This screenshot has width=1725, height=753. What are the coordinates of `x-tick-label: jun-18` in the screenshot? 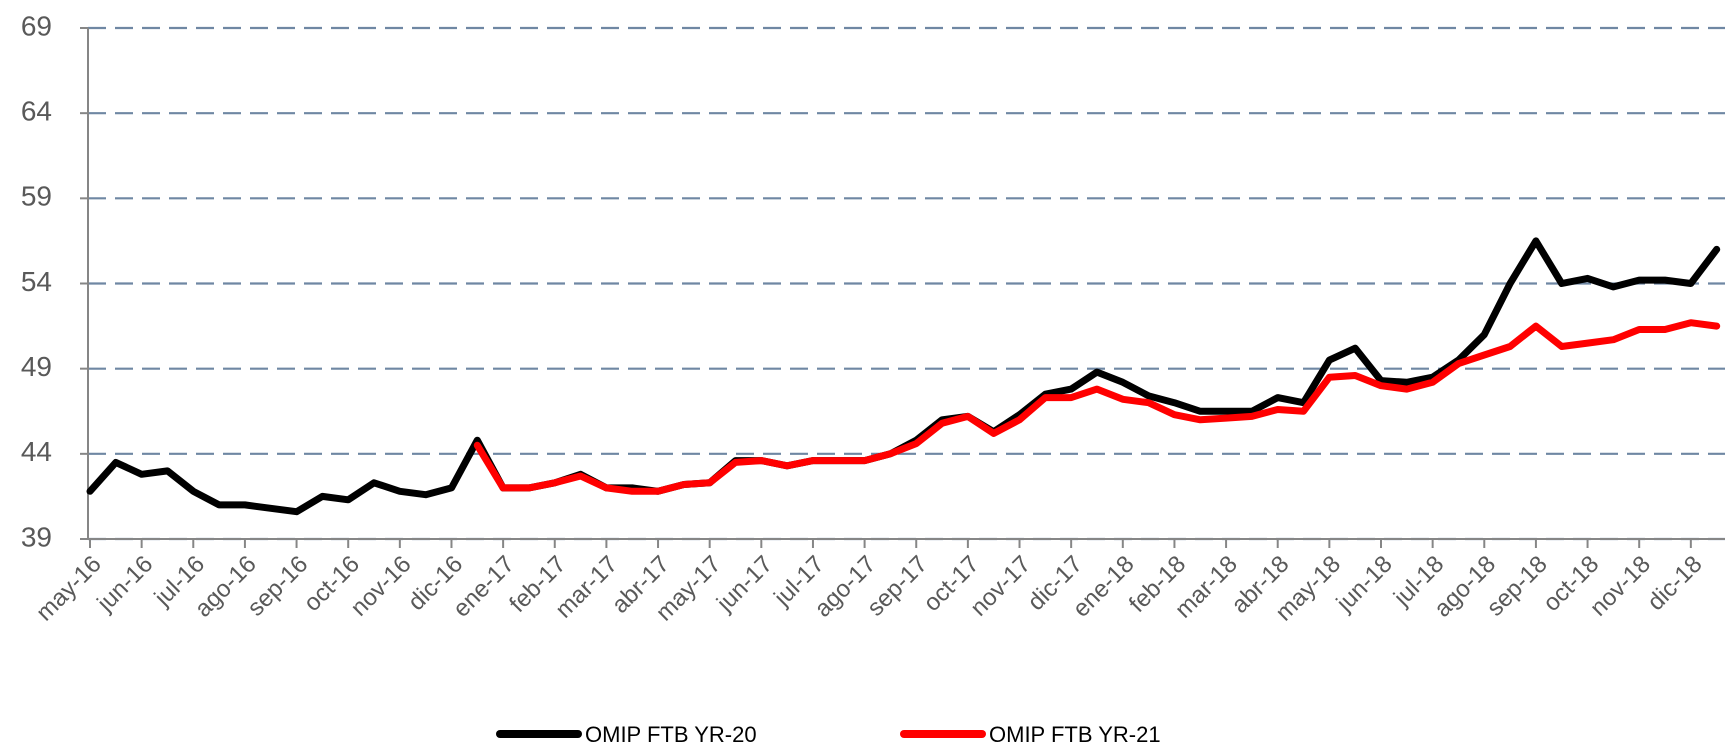 It's located at (1364, 584).